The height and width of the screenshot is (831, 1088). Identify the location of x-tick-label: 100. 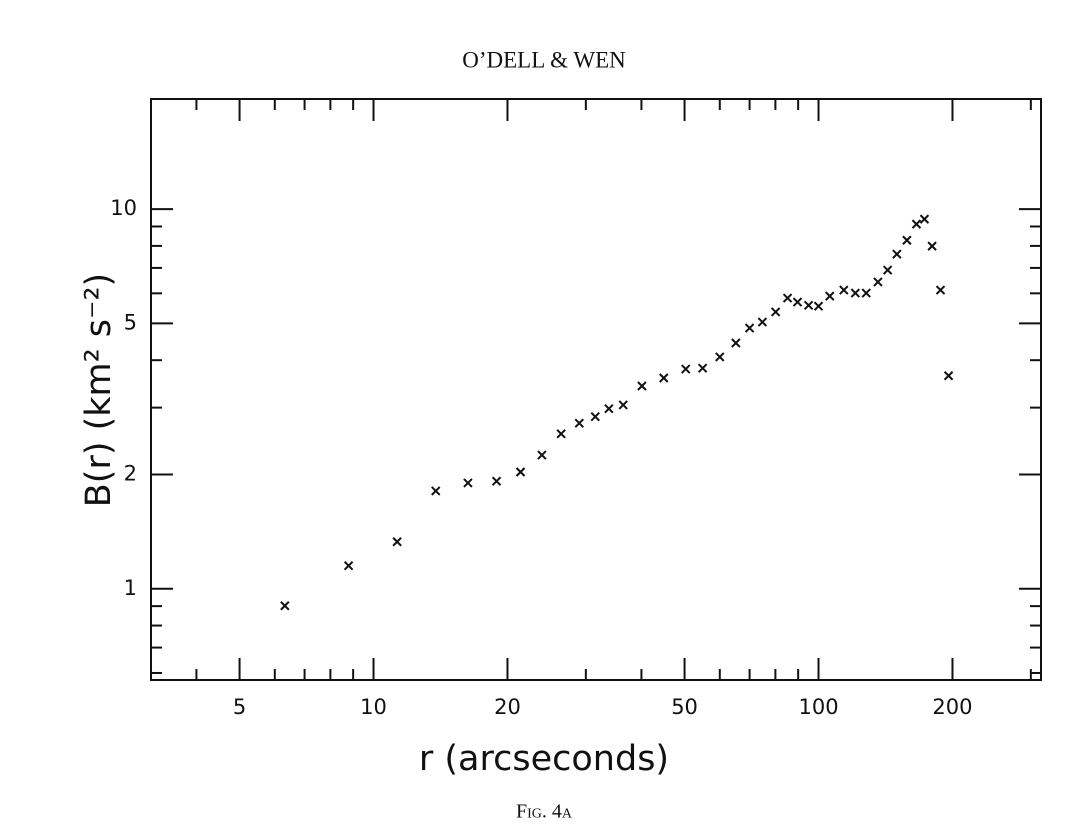
(818, 707).